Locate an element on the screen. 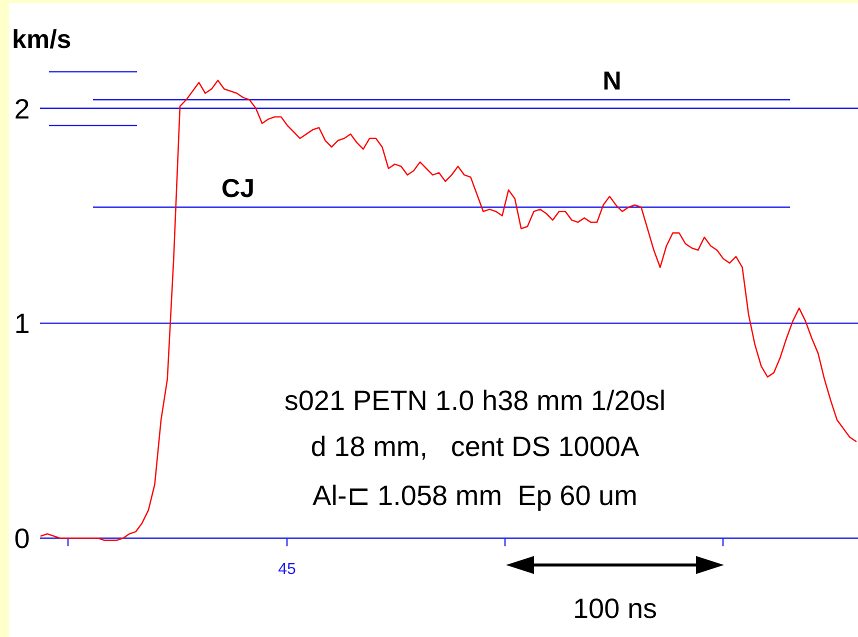  annotation: 45 is located at coordinates (287, 569).